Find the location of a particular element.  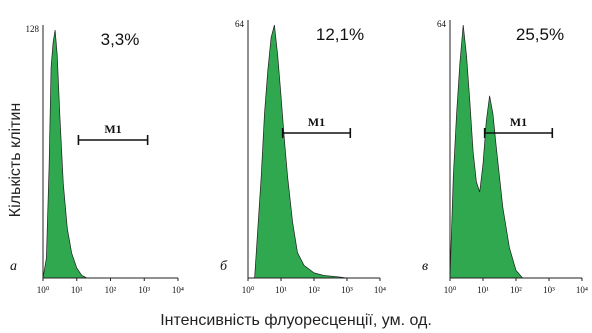

gate-percent-label: 3,3% is located at coordinates (120, 39).